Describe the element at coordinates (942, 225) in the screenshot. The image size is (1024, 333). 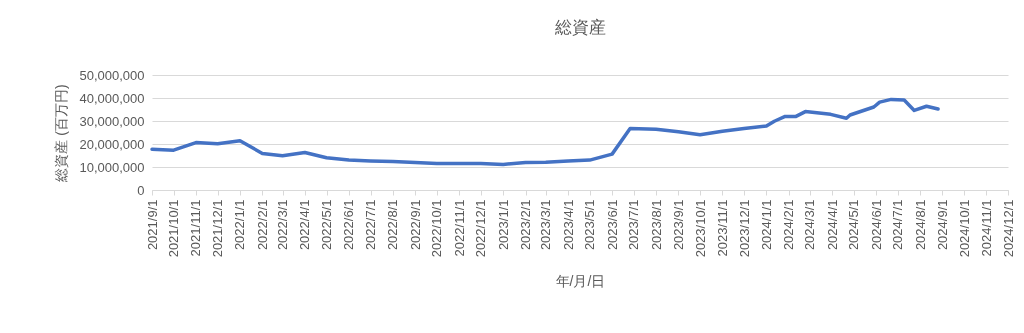
I see `x-tick-label: 2024/9/1` at that location.